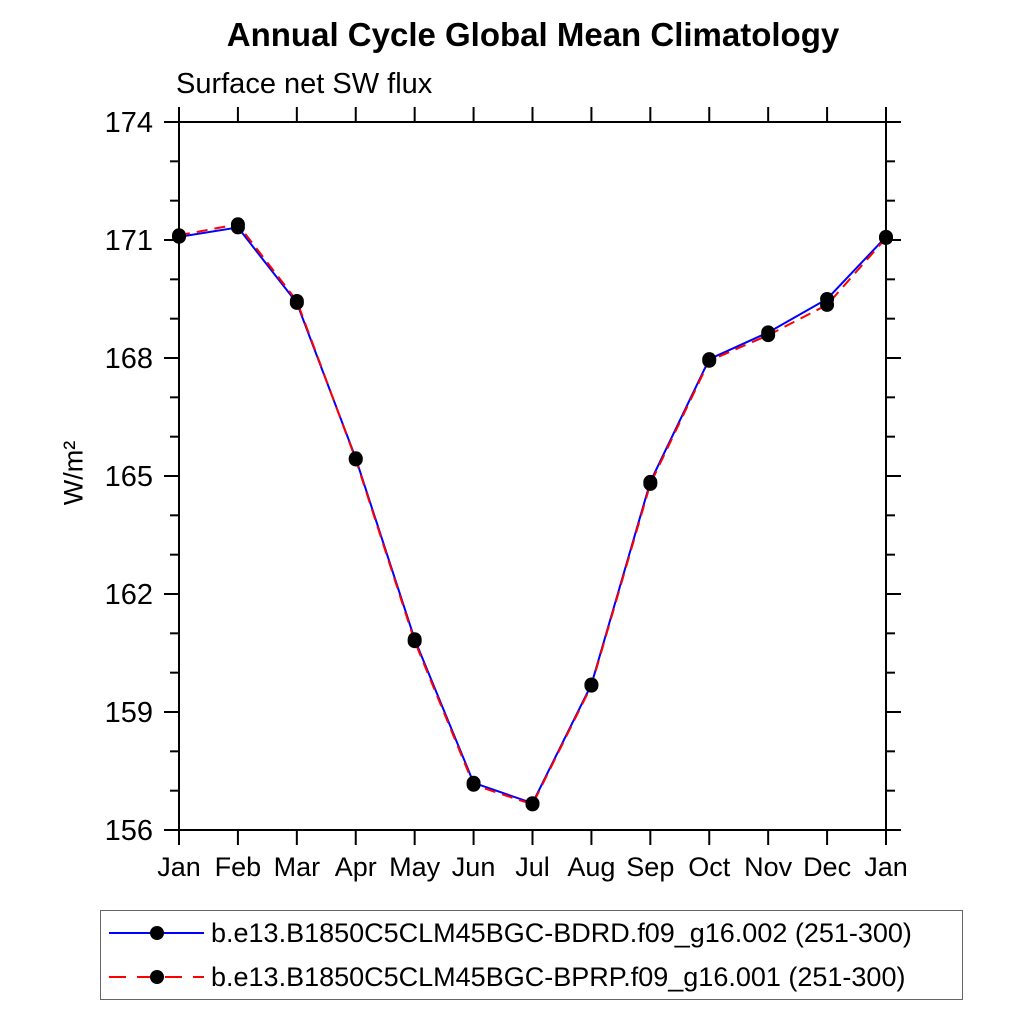 The image size is (1024, 1024). Describe the element at coordinates (129, 831) in the screenshot. I see `svg-text: 156` at that location.